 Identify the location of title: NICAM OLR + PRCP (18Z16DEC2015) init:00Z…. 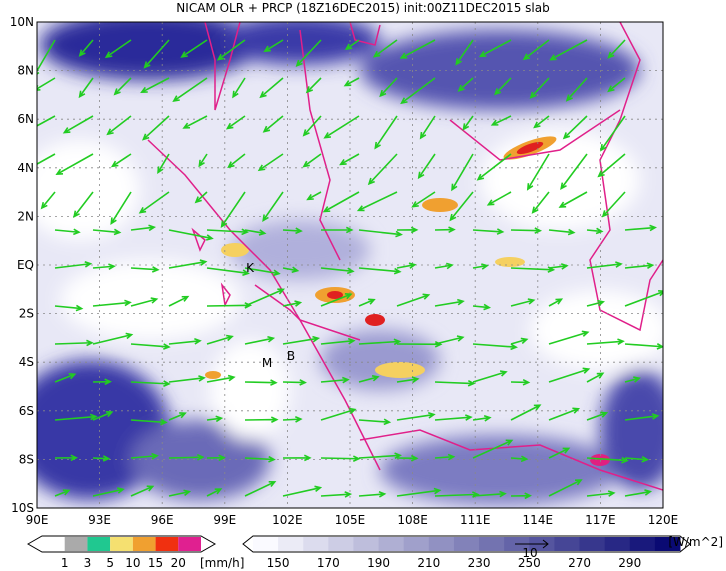
(362, 8).